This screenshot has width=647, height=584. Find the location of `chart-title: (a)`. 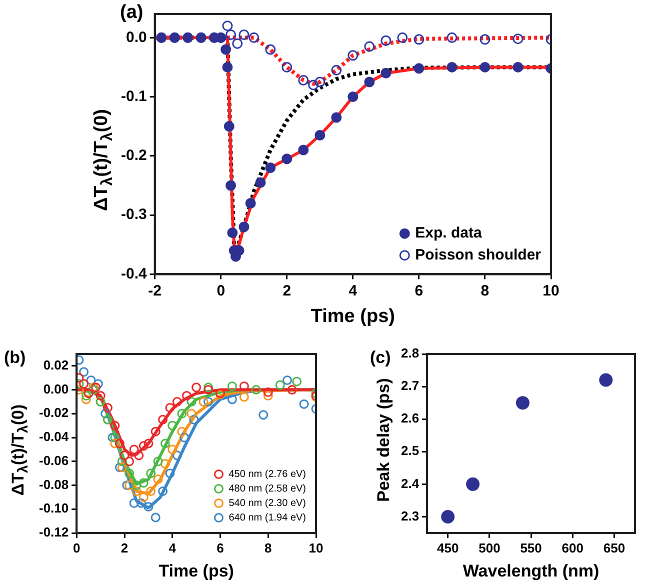

chart-title: (a) is located at coordinates (132, 13).